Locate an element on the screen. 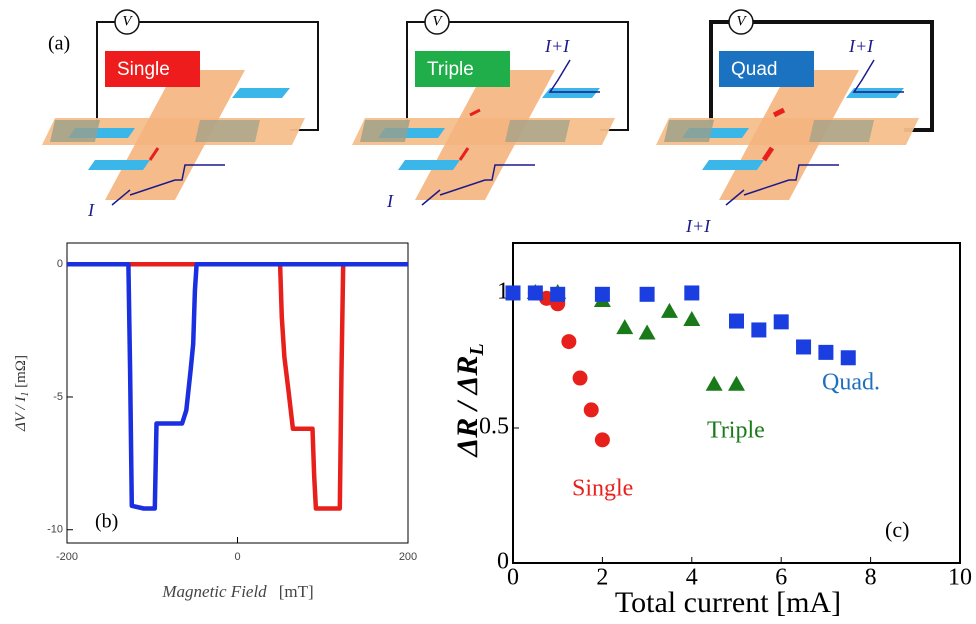 The height and width of the screenshot is (624, 976). y-axis-label-unit: [mΩ] is located at coordinates (21, 373).